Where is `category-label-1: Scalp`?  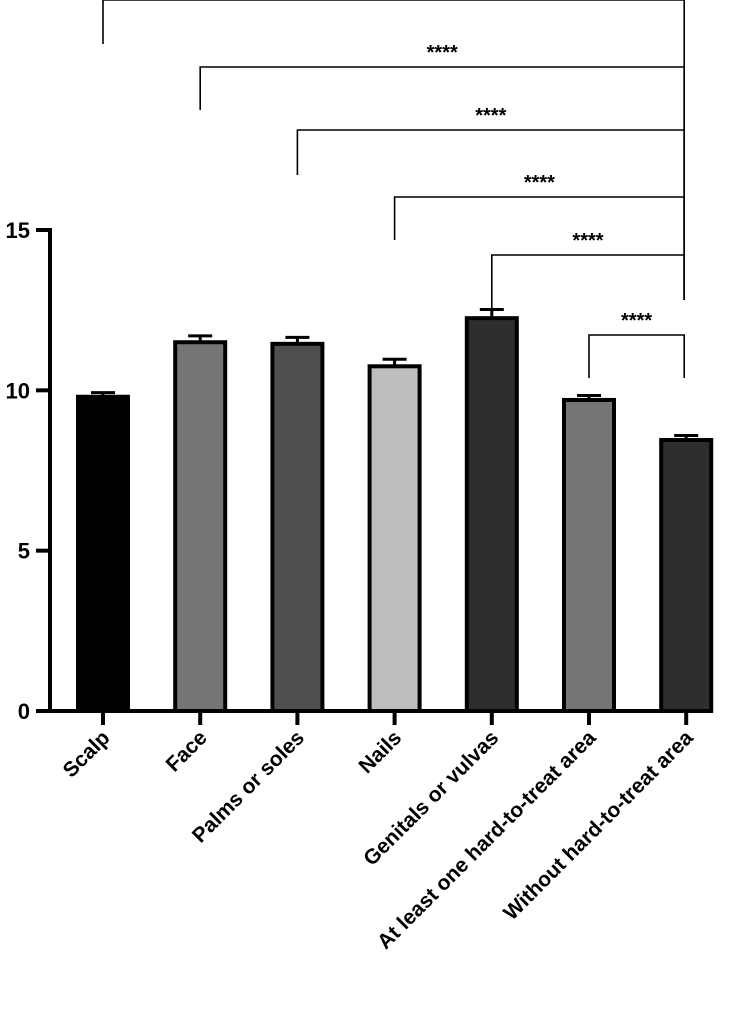
category-label-1: Scalp is located at coordinates (87, 754).